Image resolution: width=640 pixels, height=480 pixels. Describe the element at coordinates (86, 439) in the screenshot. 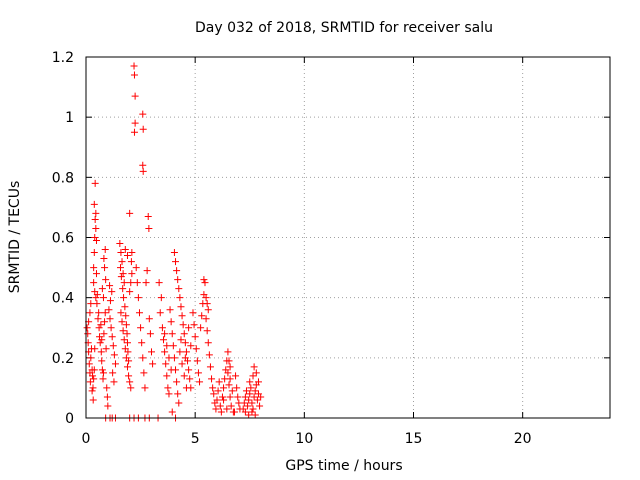

I see `x-tick-label: 0` at that location.